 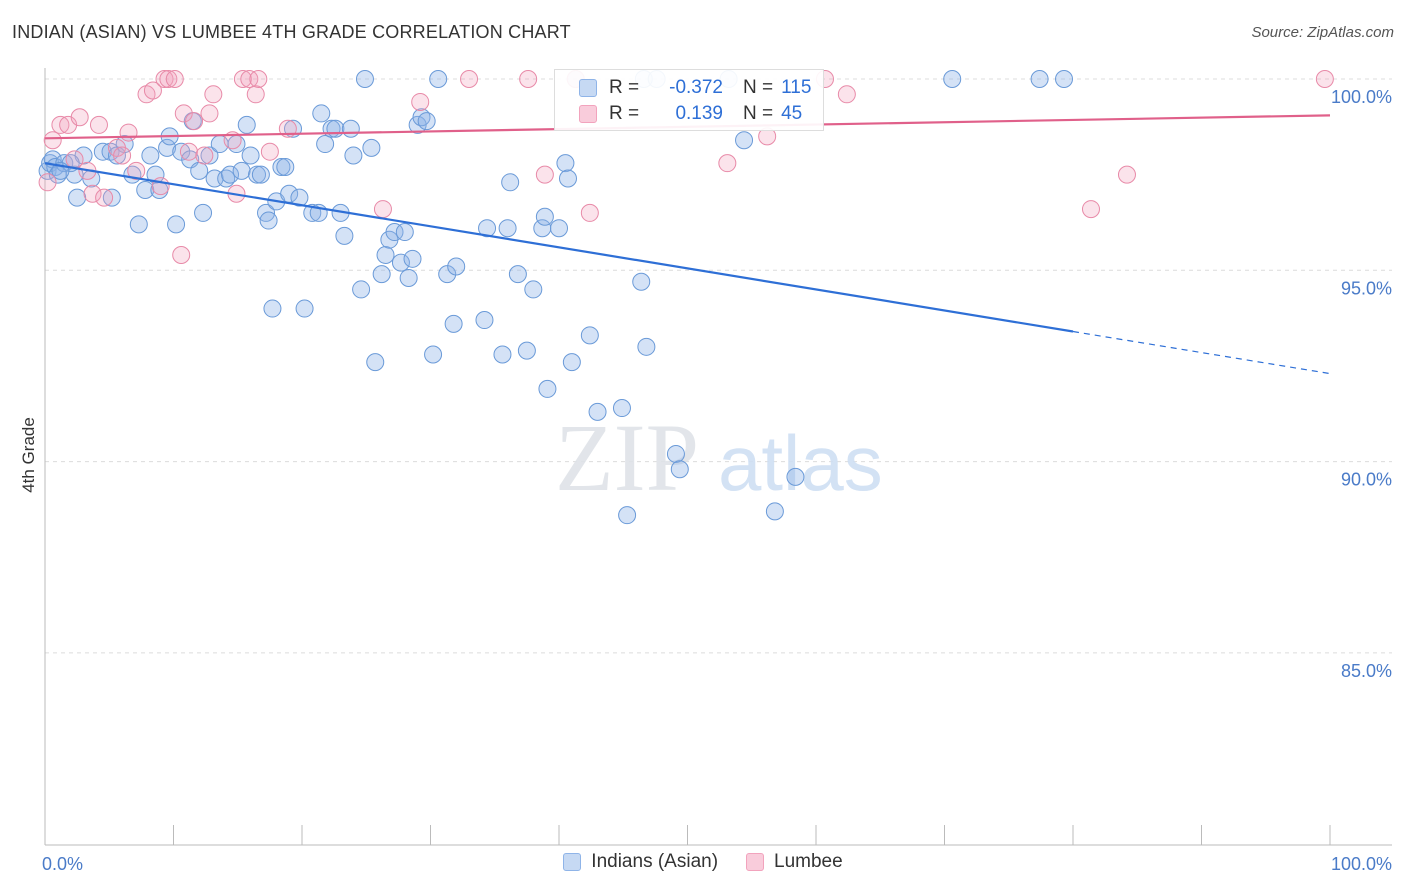 What do you see at coordinates (1322, 32) in the screenshot?
I see `chart-source: Source: ZipAtlas.com` at bounding box center [1322, 32].